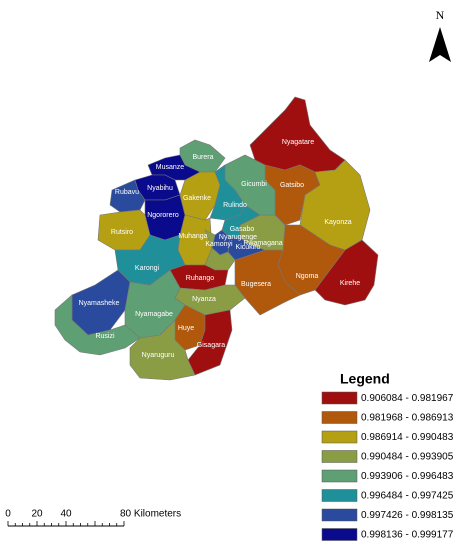 The image size is (474, 542). Describe the element at coordinates (37, 514) in the screenshot. I see `scale-label: 20` at that location.